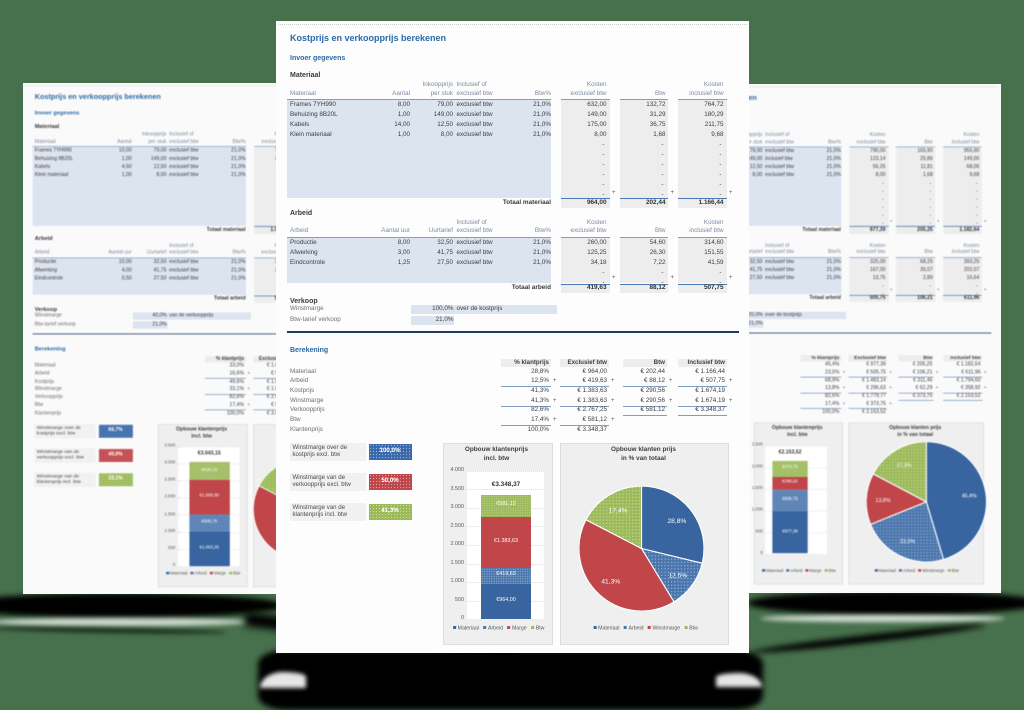  I want to click on svg-text: 12,5%, so click(677, 575).